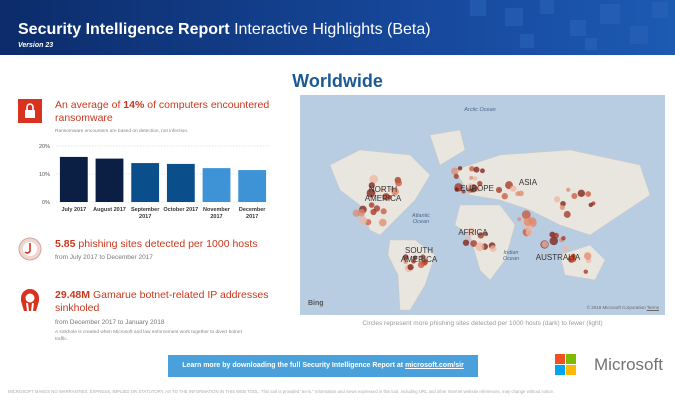 Image resolution: width=675 pixels, height=401 pixels. What do you see at coordinates (124, 29) in the screenshot?
I see `title-bold: Security Intelligence Report` at bounding box center [124, 29].